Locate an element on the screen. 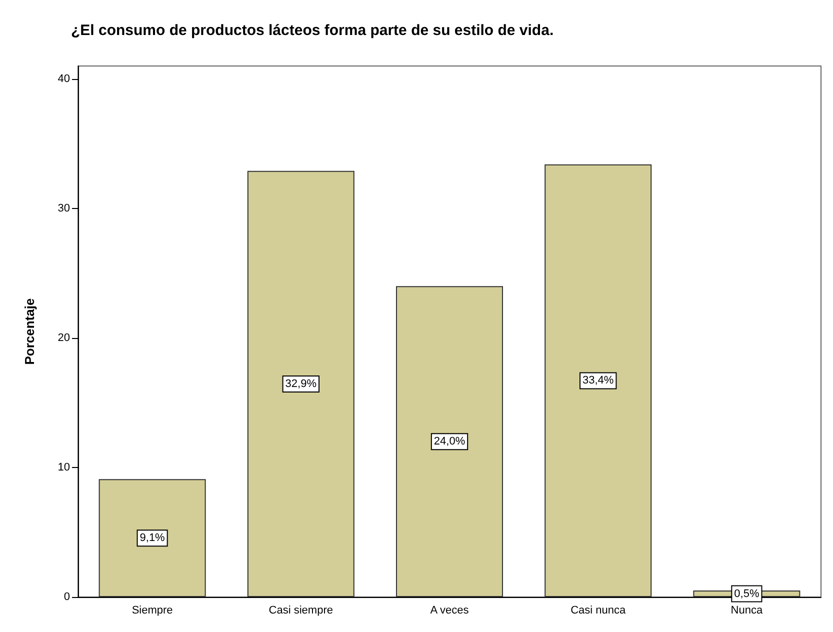 This screenshot has height=632, width=833. x-tick-label: A veces is located at coordinates (450, 610).